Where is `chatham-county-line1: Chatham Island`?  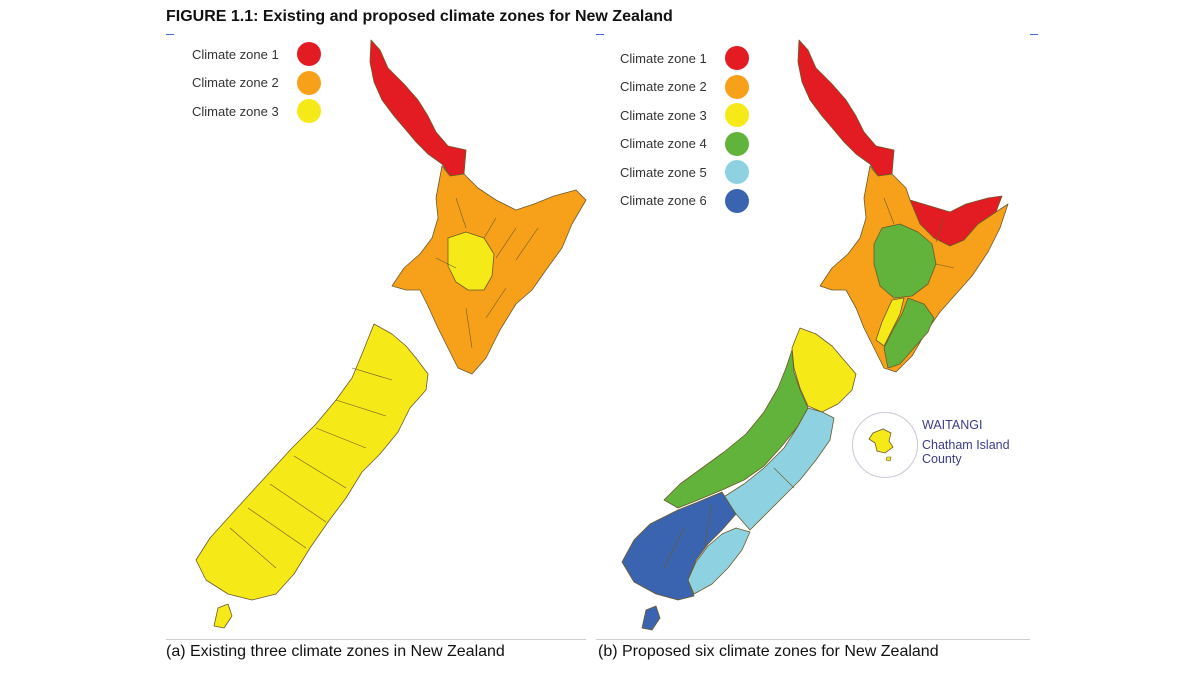 chatham-county-line1: Chatham Island is located at coordinates (966, 445).